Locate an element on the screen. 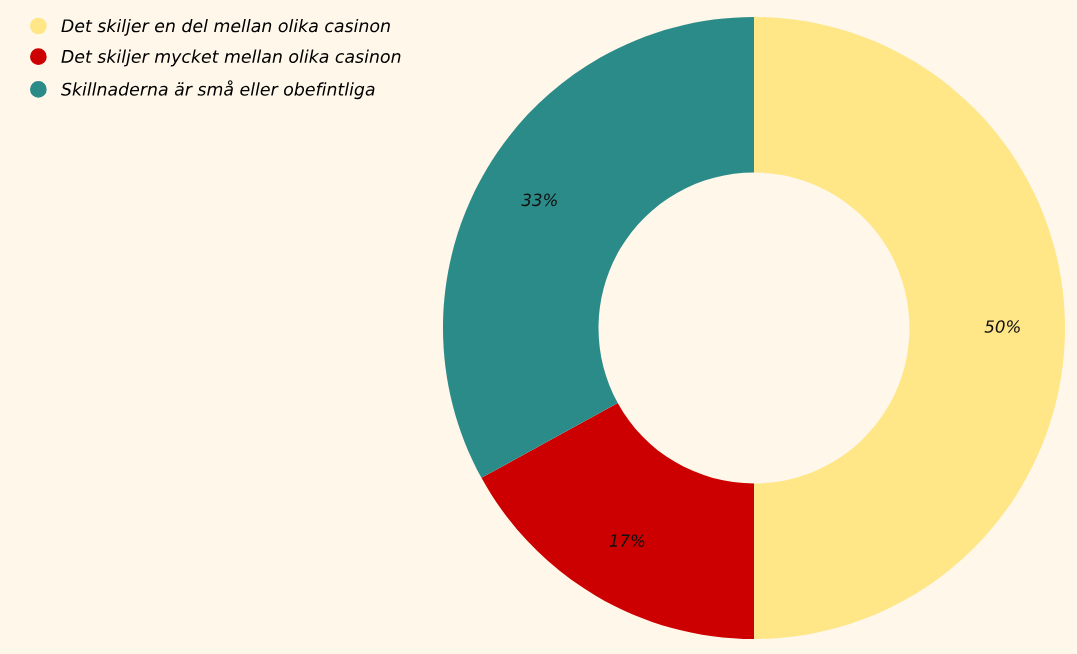 The image size is (1077, 654). data-label: 50% is located at coordinates (1002, 326).